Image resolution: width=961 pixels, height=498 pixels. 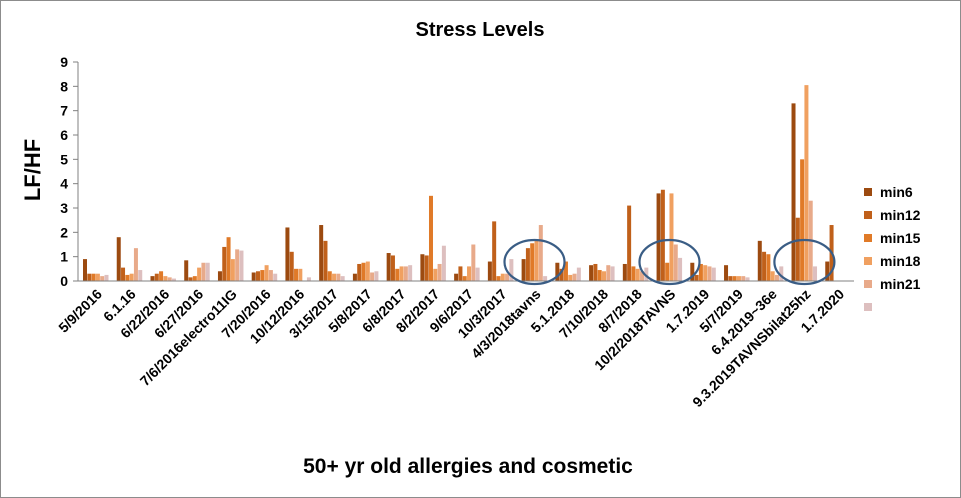 I want to click on chart-title: Stress Levels, so click(x=480, y=30).